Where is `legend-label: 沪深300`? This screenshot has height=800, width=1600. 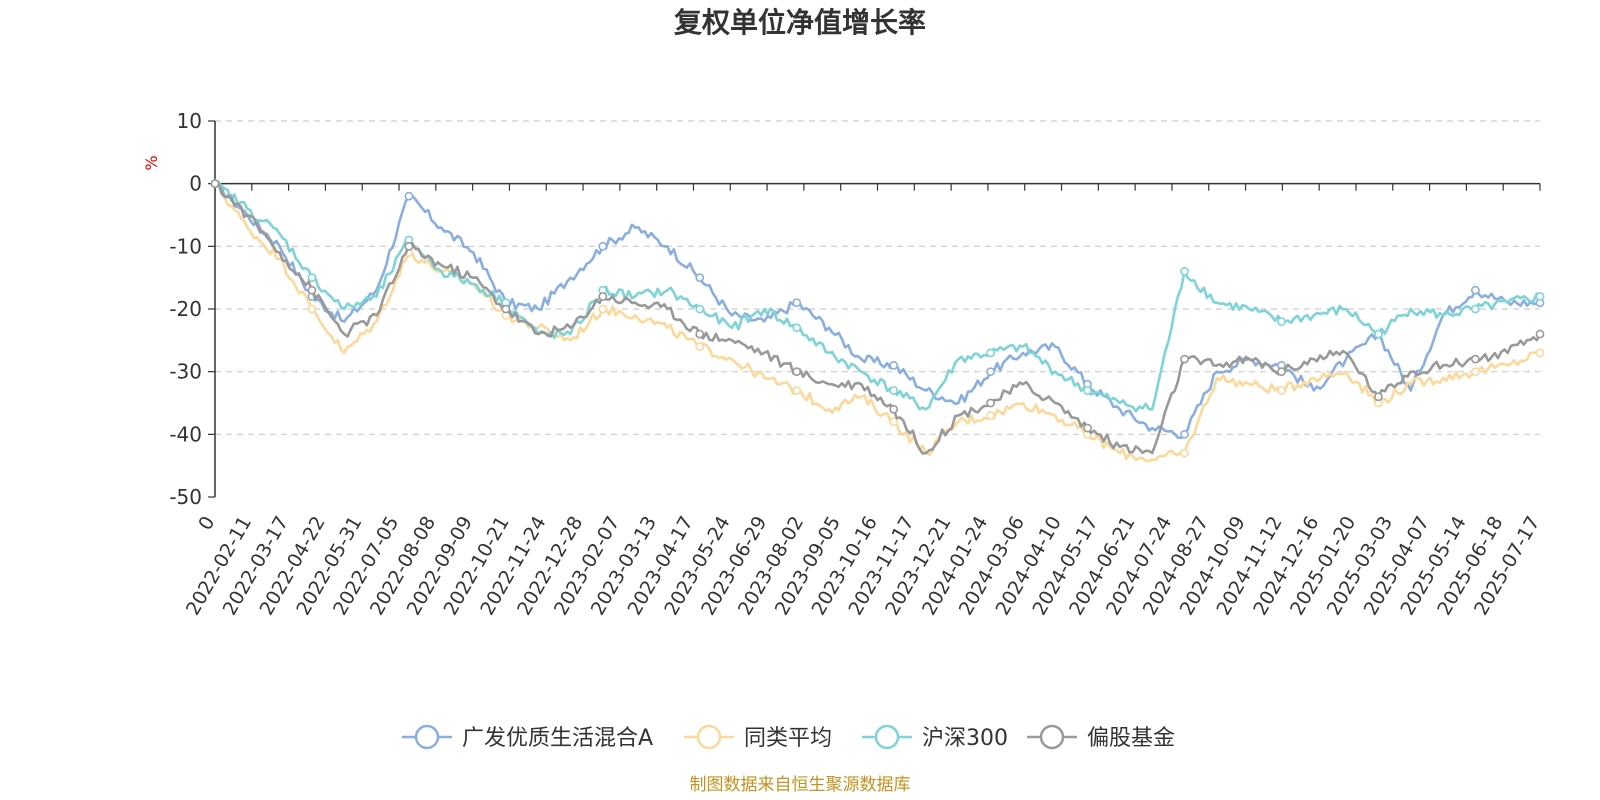
legend-label: 沪深300 is located at coordinates (965, 738).